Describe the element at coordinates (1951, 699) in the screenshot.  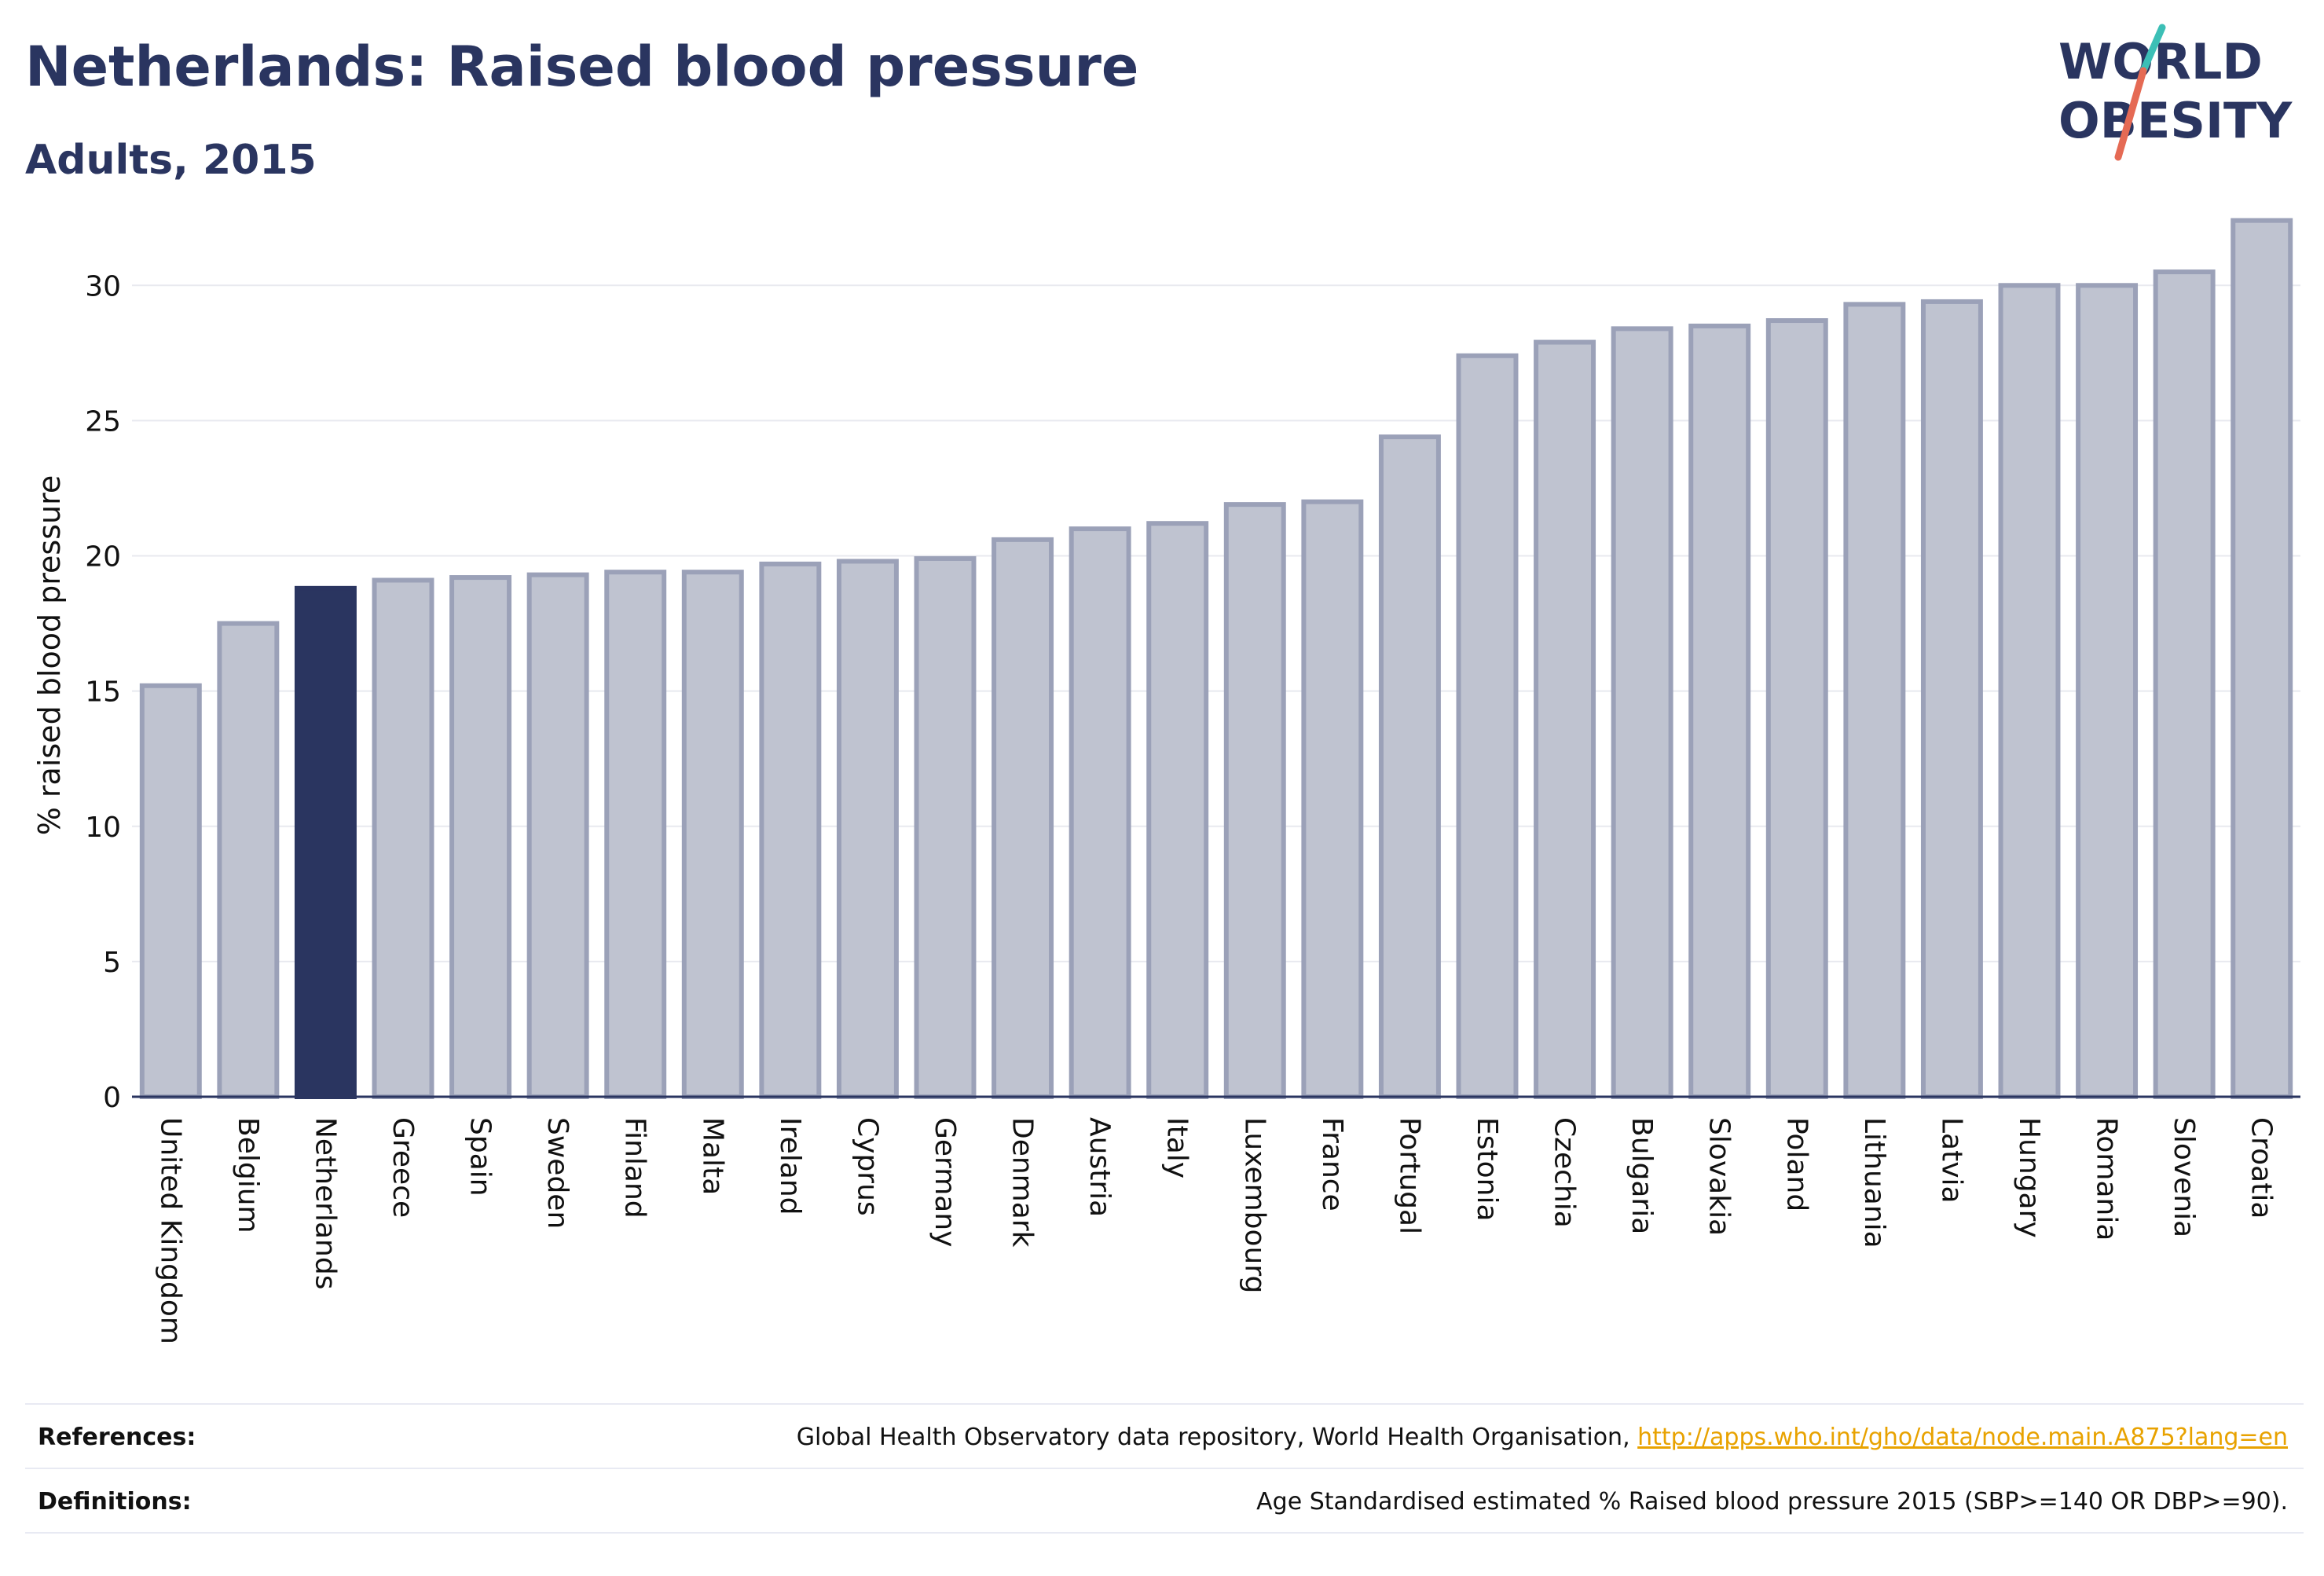
I see `bar-latvia` at that location.